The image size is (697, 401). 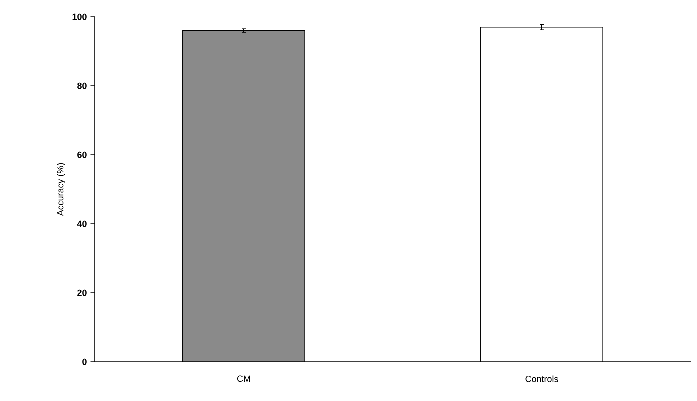 What do you see at coordinates (79, 17) in the screenshot?
I see `y-tick-label: 100` at bounding box center [79, 17].